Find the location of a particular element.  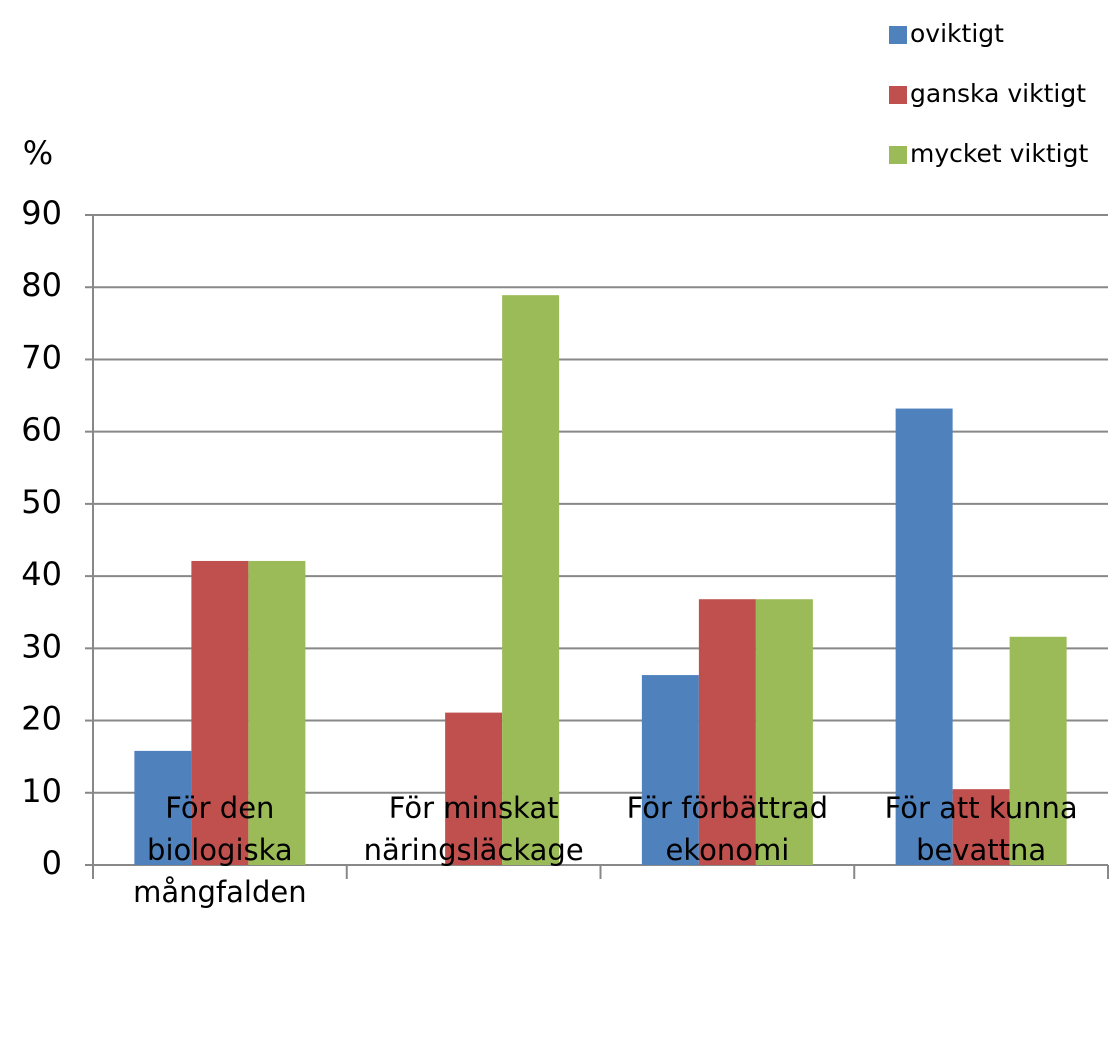

y-tick-label: 80 is located at coordinates (41, 285).